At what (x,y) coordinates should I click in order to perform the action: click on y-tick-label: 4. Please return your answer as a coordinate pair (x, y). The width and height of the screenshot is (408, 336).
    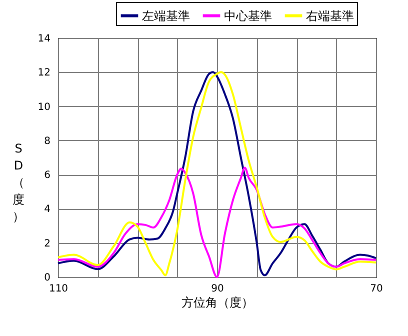
    Looking at the image, I should click on (47, 210).